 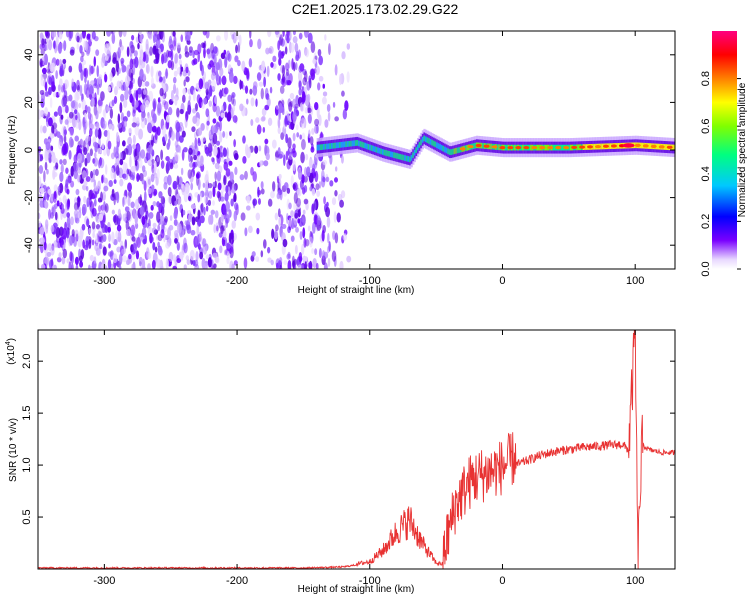 I want to click on spectrogram-xtick-label: -200, so click(x=237, y=281).